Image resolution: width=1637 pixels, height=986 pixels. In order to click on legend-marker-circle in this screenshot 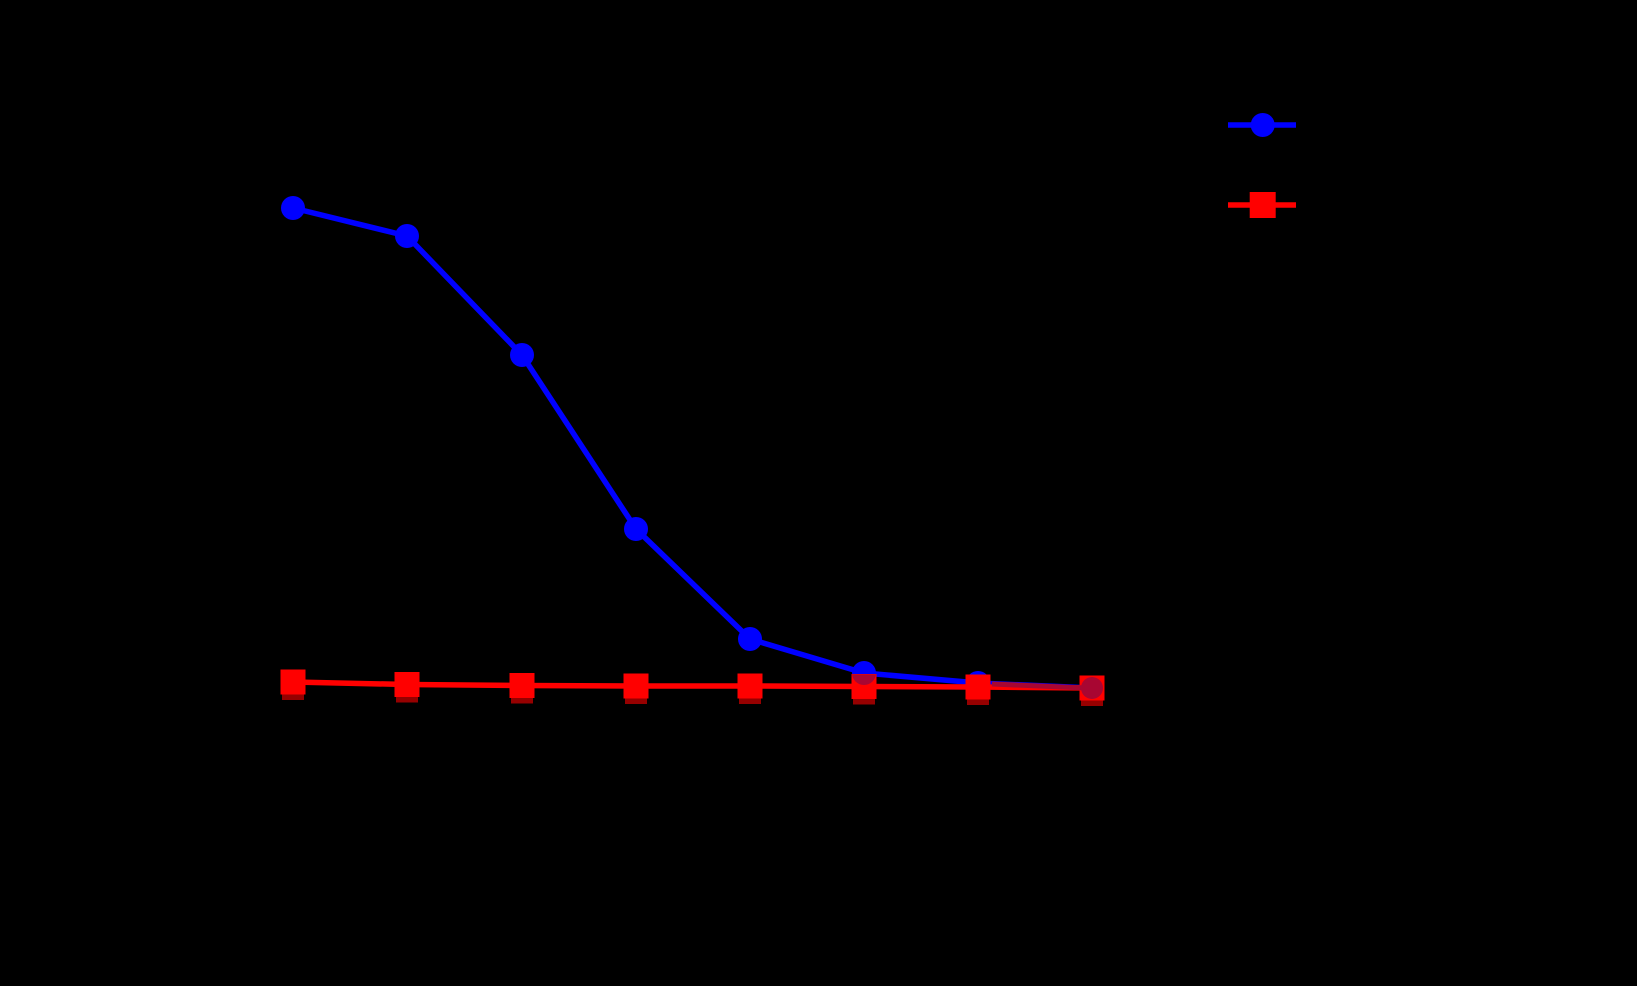, I will do `click(1262, 125)`.